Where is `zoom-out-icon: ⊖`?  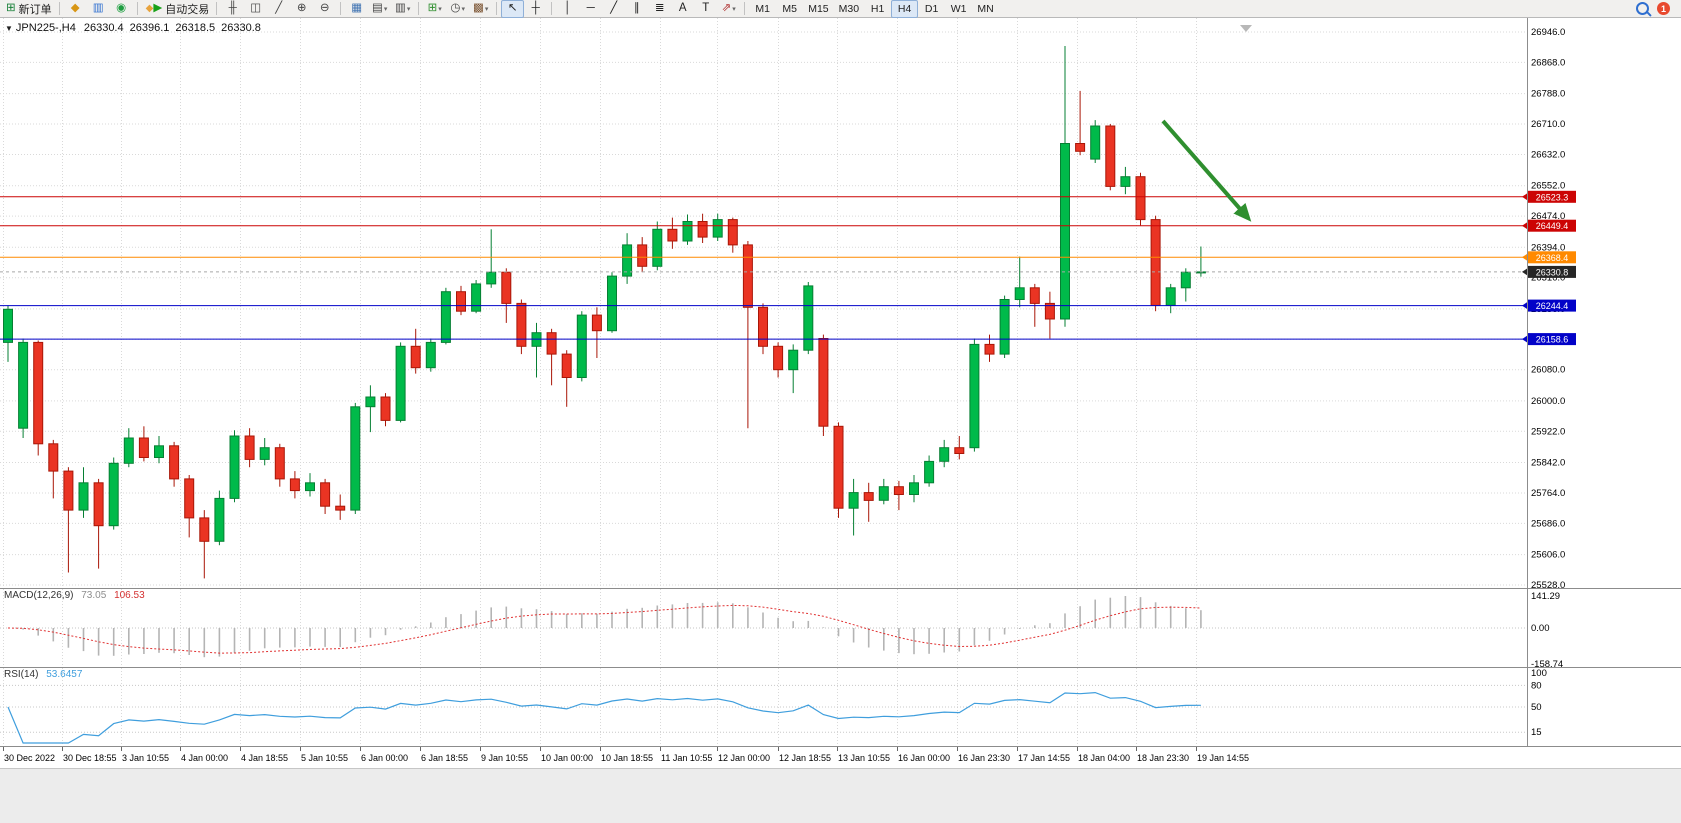
zoom-out-icon: ⊖ is located at coordinates (324, 7).